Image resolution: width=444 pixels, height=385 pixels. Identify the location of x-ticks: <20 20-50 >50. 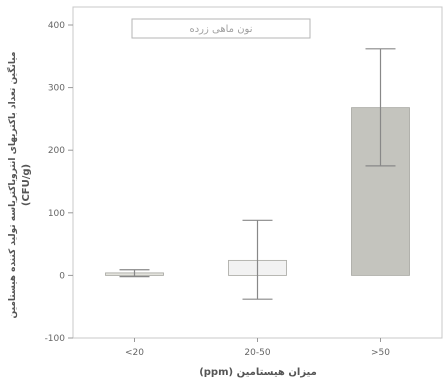
(257, 348).